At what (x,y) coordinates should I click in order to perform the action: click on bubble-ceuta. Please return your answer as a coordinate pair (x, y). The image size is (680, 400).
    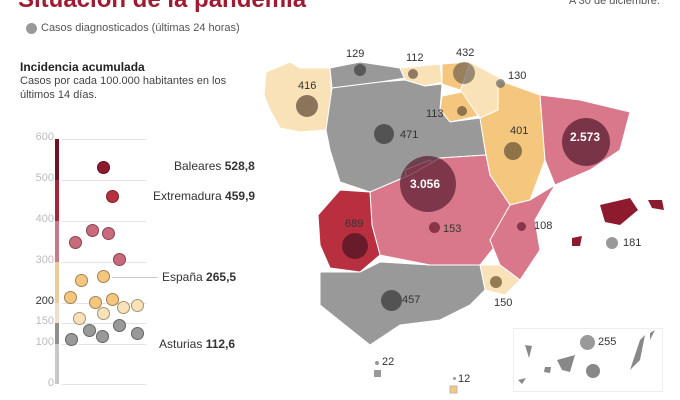
    Looking at the image, I should click on (377, 363).